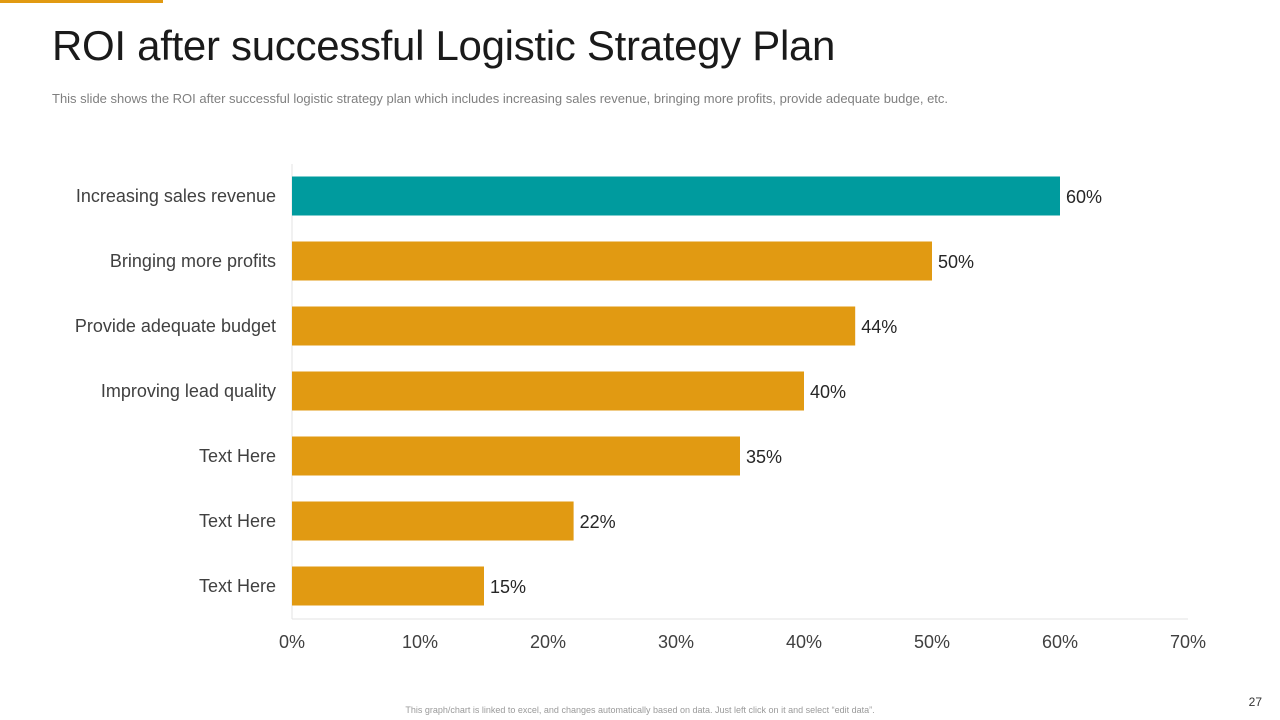  Describe the element at coordinates (548, 642) in the screenshot. I see `x-tick-label: 20%` at that location.